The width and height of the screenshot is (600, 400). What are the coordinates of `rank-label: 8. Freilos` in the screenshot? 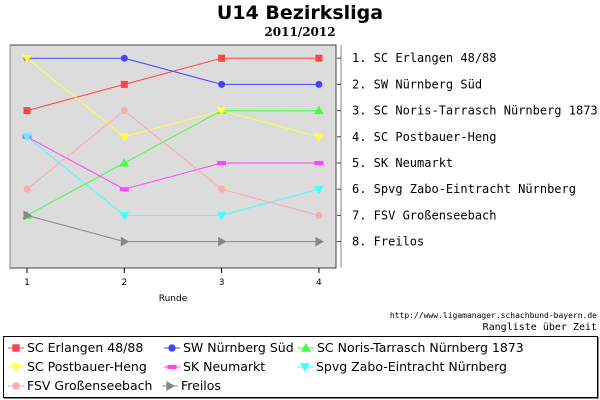 It's located at (388, 242).